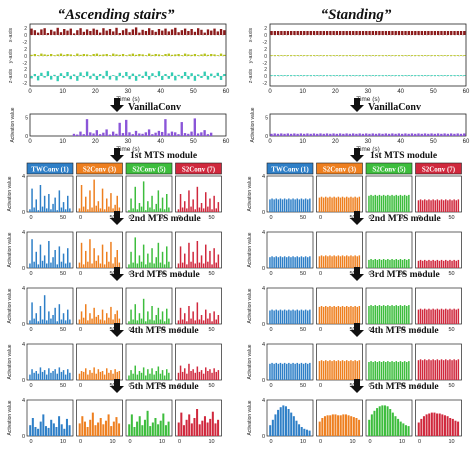 The height and width of the screenshot is (453, 474). What do you see at coordinates (80, 386) in the screenshot?
I see `module-xtick: 0` at bounding box center [80, 386].